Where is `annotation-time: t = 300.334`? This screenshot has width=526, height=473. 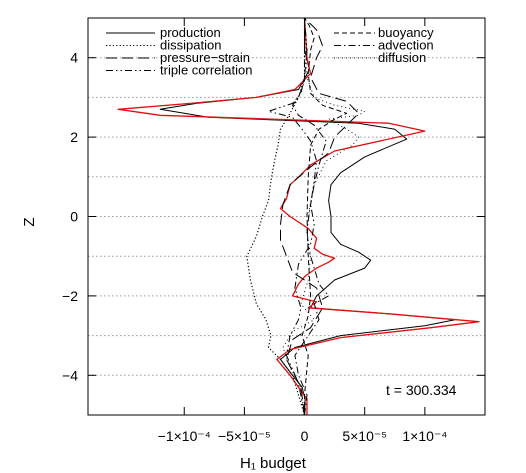
annotation-time: t = 300.334 is located at coordinates (421, 390).